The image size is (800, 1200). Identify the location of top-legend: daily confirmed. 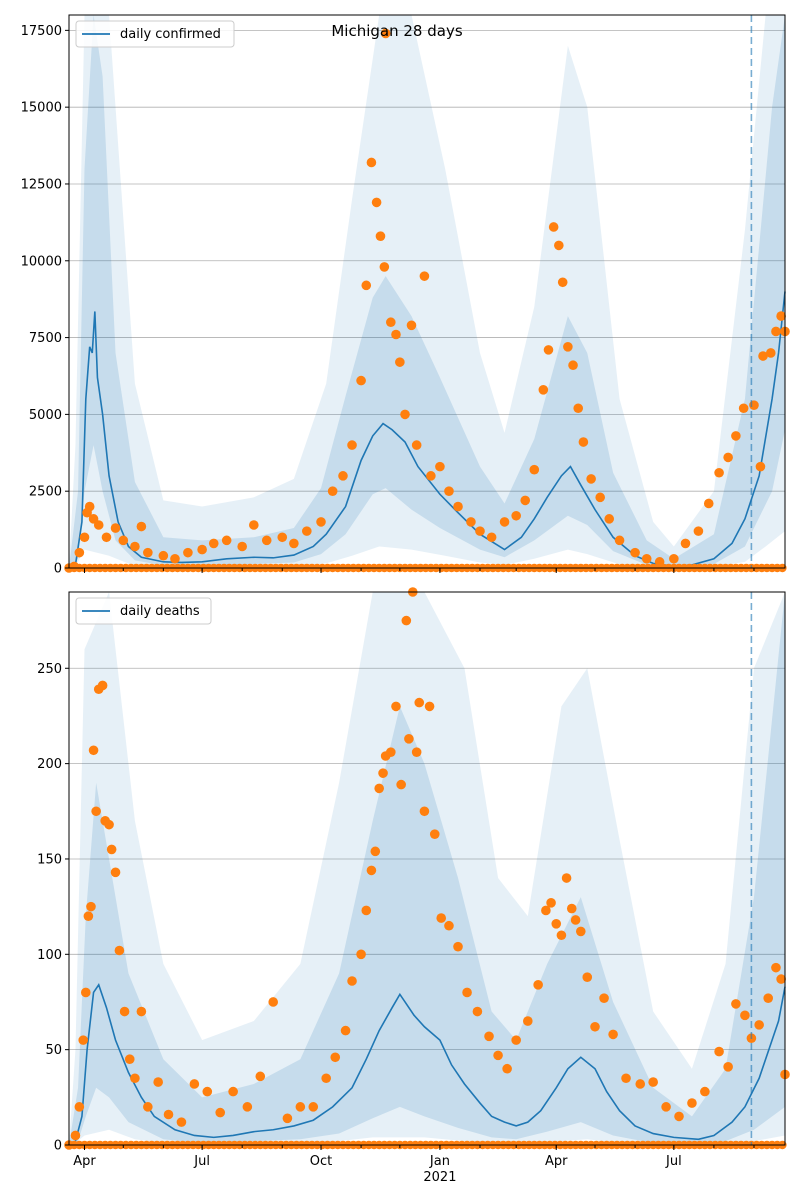
(155, 34).